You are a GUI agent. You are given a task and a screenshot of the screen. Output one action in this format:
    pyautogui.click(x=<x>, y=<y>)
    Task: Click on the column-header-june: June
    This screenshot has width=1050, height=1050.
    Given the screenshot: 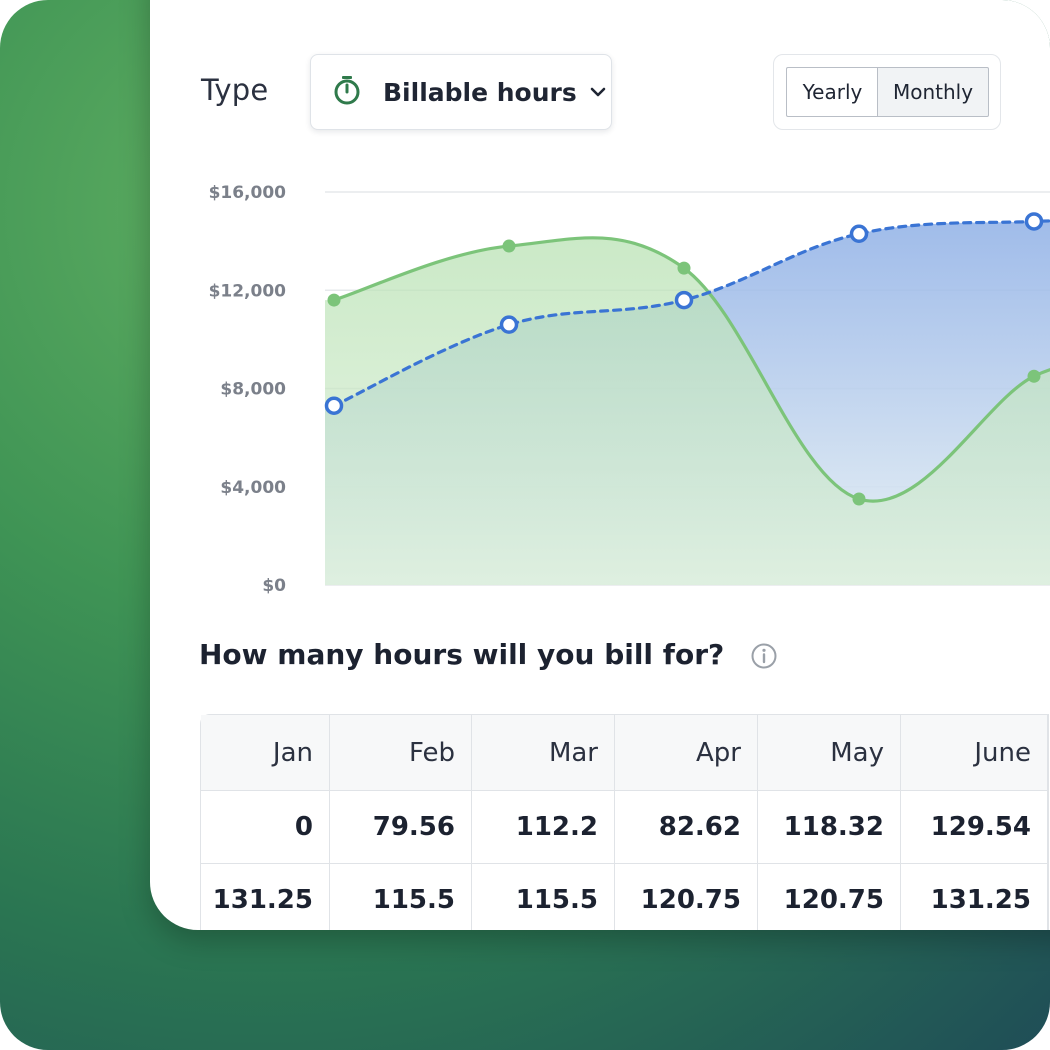 What is the action you would take?
    pyautogui.click(x=974, y=753)
    